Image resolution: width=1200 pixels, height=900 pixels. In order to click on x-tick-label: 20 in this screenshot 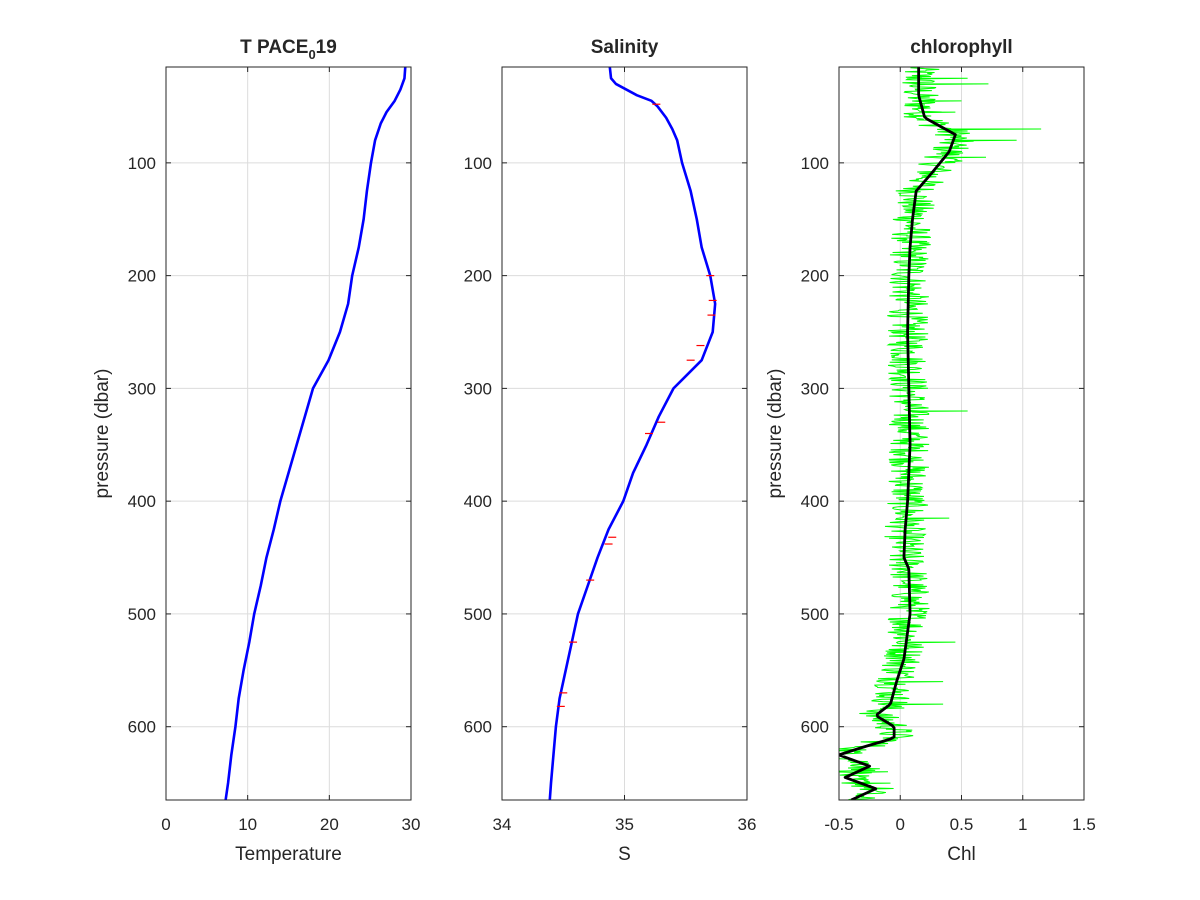, I will do `click(329, 824)`.